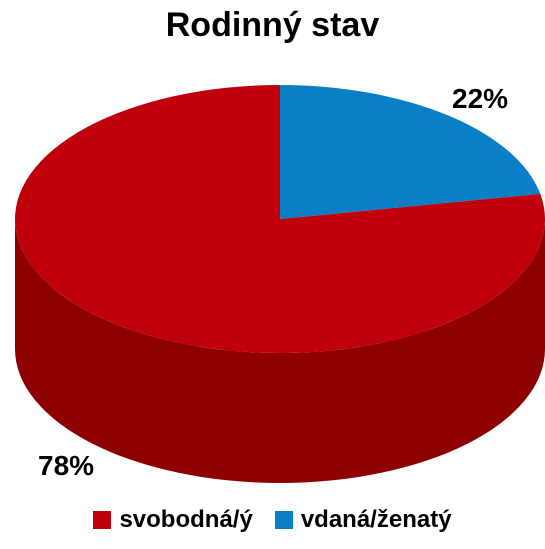  Describe the element at coordinates (272, 520) in the screenshot. I see `legend: svobodná/ý vdaná/ženatý` at that location.